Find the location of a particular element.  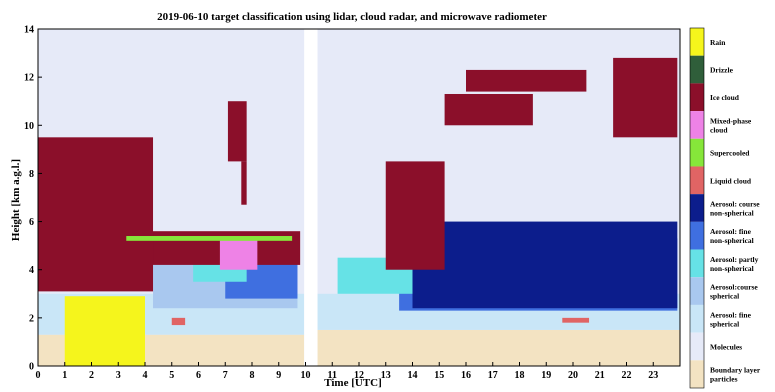

x-tick-label: 11 is located at coordinates (332, 375).